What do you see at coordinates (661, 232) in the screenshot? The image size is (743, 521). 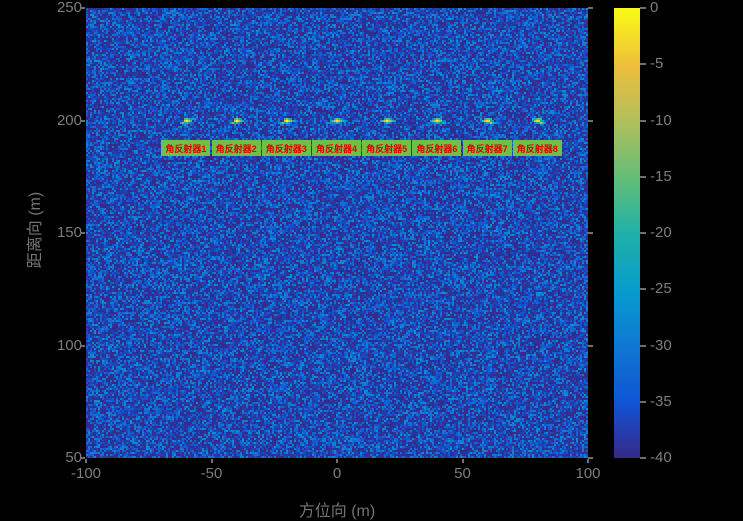 I see `colorbar-tick-label: -20` at bounding box center [661, 232].